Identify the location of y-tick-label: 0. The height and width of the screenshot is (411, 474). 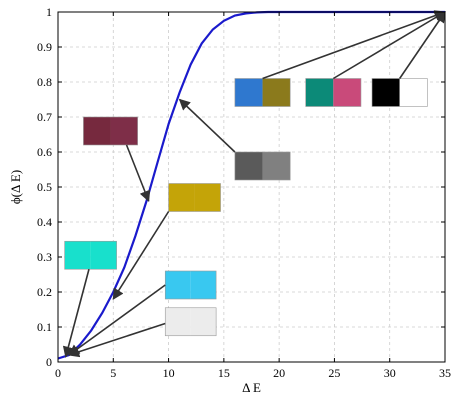
(49, 362).